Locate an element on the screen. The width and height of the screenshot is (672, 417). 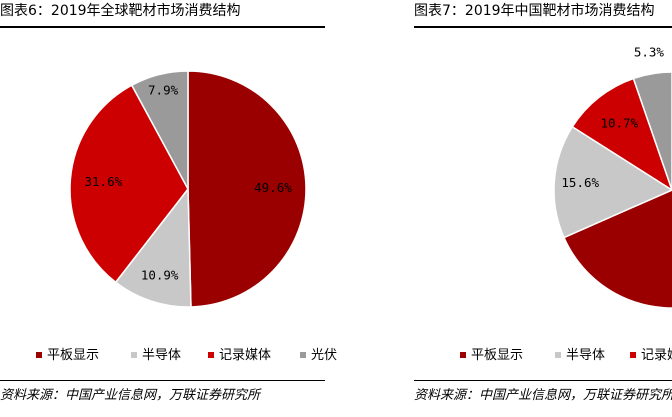
chart-2-title: 图表7：2019年中国靶材市场消费结构 is located at coordinates (534, 11).